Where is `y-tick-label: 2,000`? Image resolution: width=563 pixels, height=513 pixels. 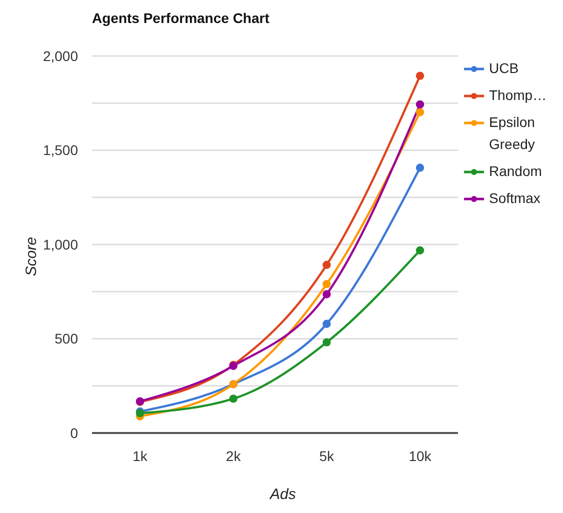 y-tick-label: 2,000 is located at coordinates (60, 56).